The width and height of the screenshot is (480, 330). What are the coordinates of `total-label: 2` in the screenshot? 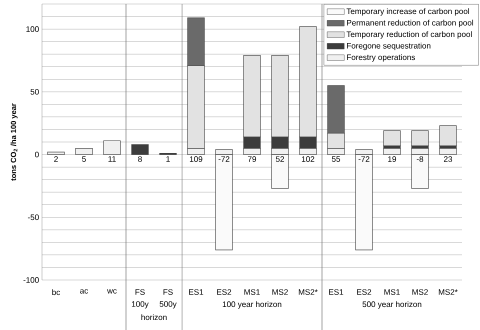 It's located at (56, 159).